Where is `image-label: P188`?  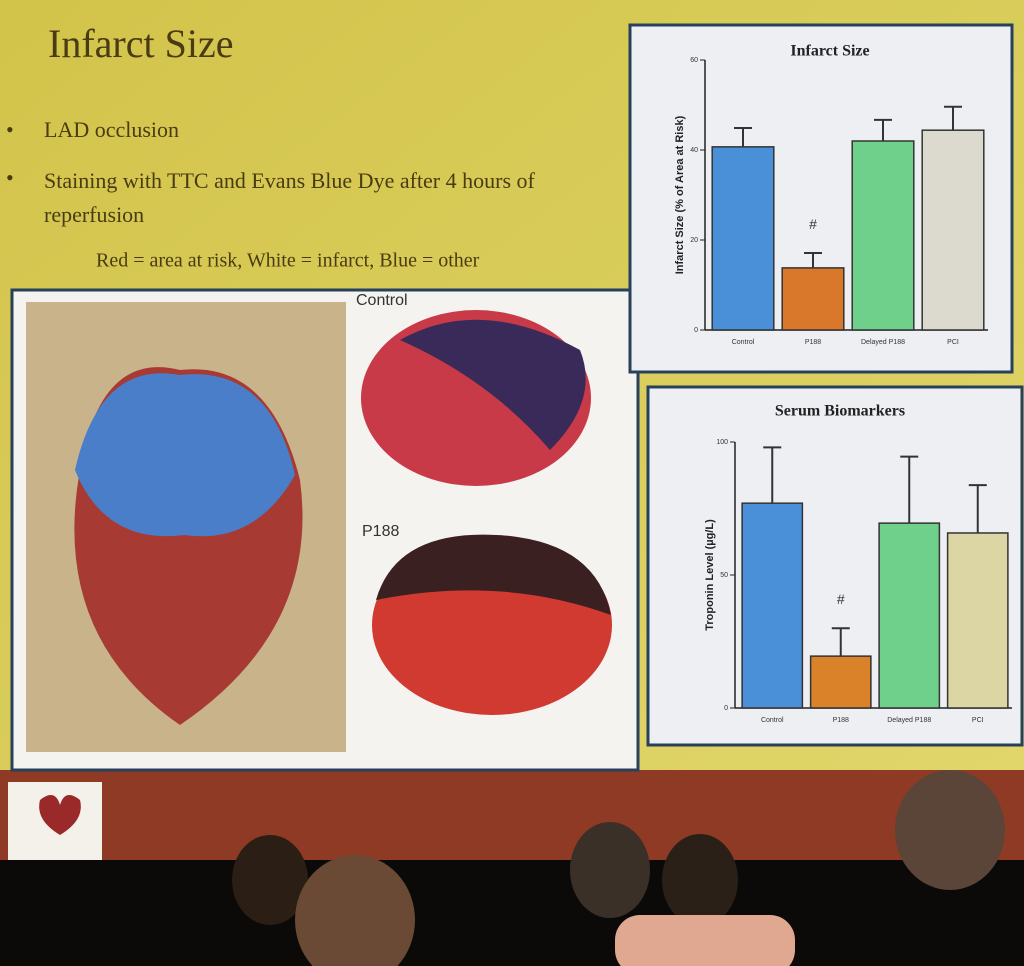 image-label: P188 is located at coordinates (380, 531).